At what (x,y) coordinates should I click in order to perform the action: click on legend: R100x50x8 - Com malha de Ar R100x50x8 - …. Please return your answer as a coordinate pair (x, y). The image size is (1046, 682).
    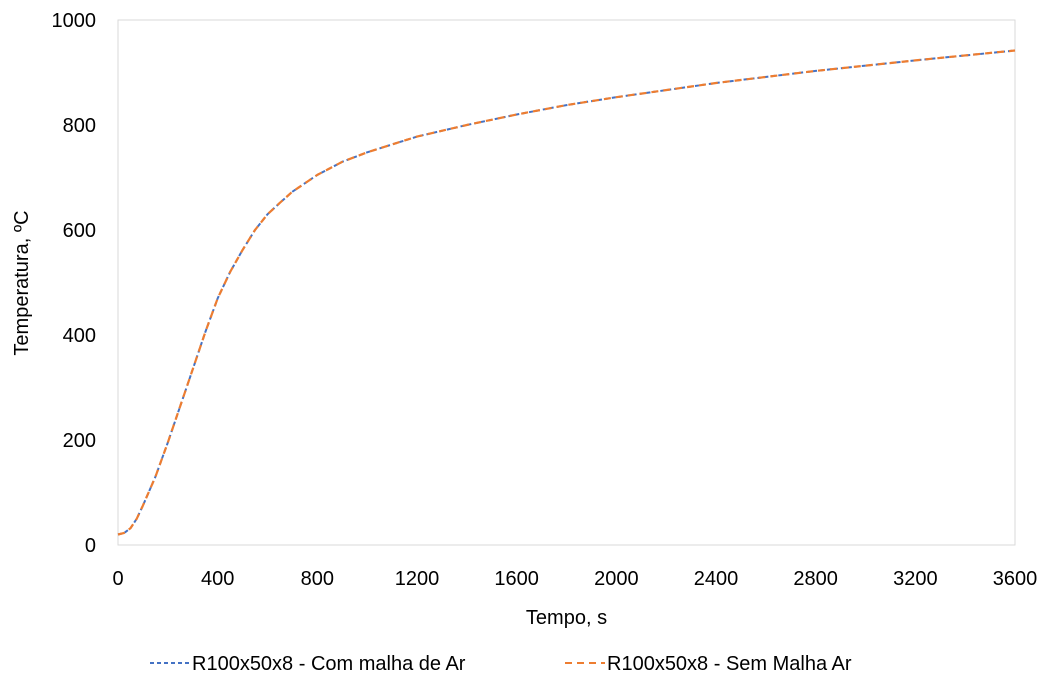
    Looking at the image, I should click on (501, 664).